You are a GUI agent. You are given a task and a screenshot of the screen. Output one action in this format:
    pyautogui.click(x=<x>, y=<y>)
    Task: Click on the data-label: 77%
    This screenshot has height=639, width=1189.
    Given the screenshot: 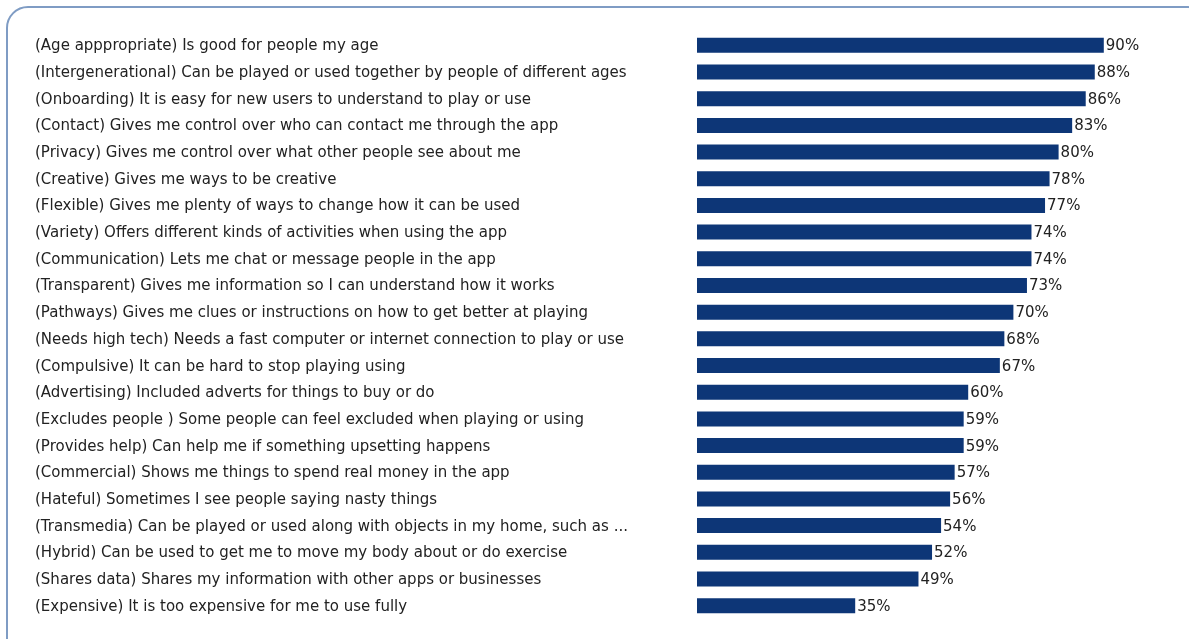 What is the action you would take?
    pyautogui.click(x=1064, y=205)
    